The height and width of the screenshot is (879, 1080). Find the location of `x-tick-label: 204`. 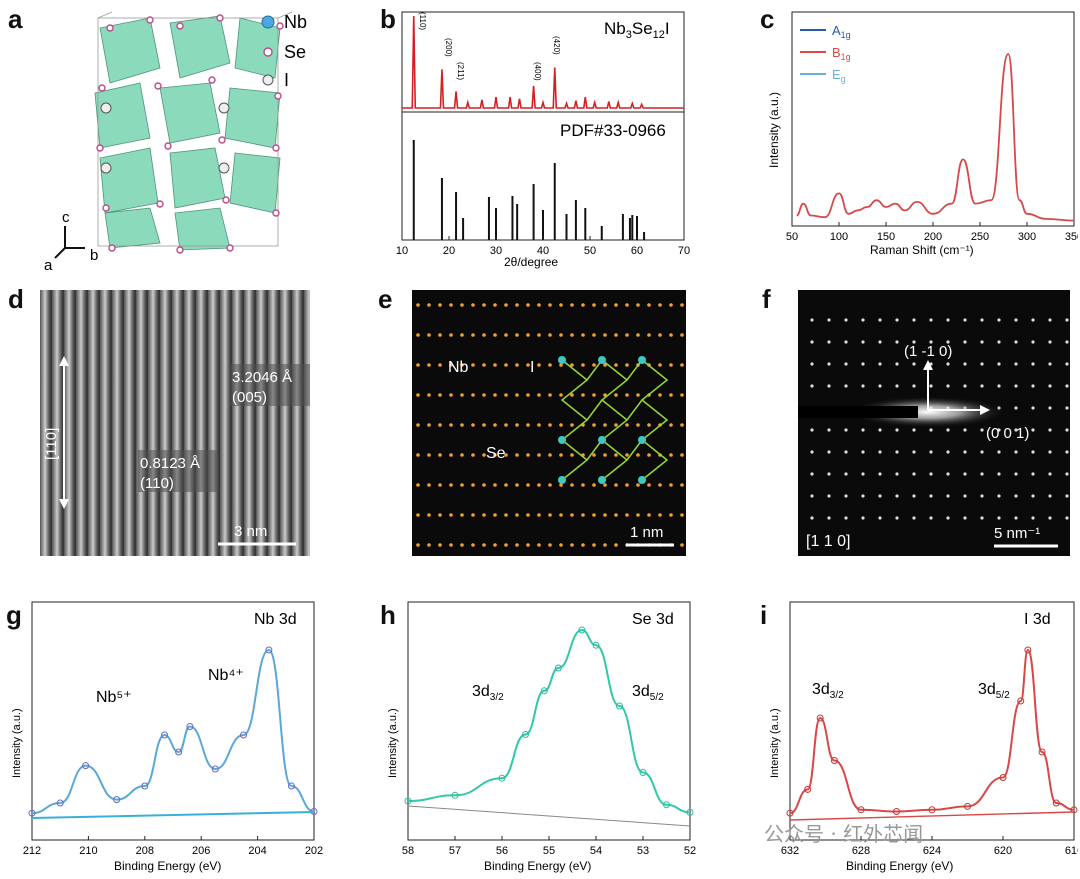

x-tick-label: 204 is located at coordinates (257, 851).